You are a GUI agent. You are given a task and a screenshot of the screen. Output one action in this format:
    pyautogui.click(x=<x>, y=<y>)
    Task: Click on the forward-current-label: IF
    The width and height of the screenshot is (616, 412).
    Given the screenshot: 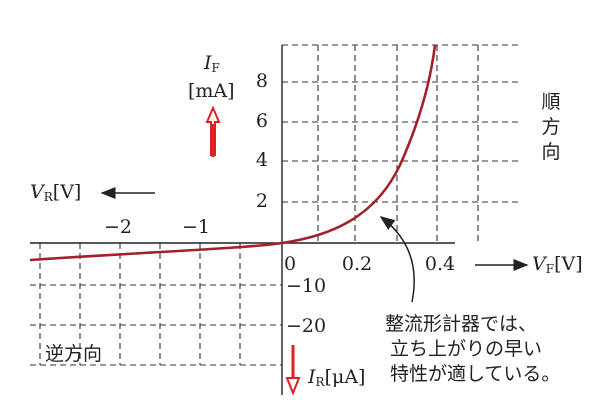 What is the action you would take?
    pyautogui.click(x=211, y=63)
    